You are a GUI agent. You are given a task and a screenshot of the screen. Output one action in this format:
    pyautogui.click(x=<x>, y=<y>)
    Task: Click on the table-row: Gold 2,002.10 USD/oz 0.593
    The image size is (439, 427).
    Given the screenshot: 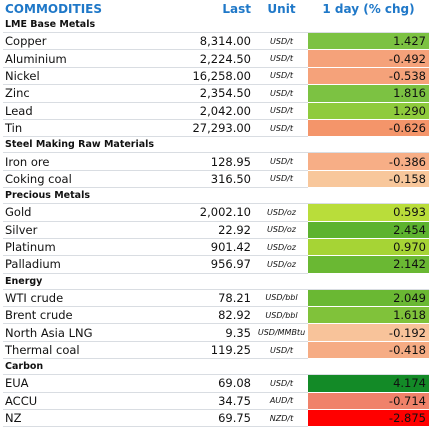 What is the action you would take?
    pyautogui.click(x=216, y=212)
    